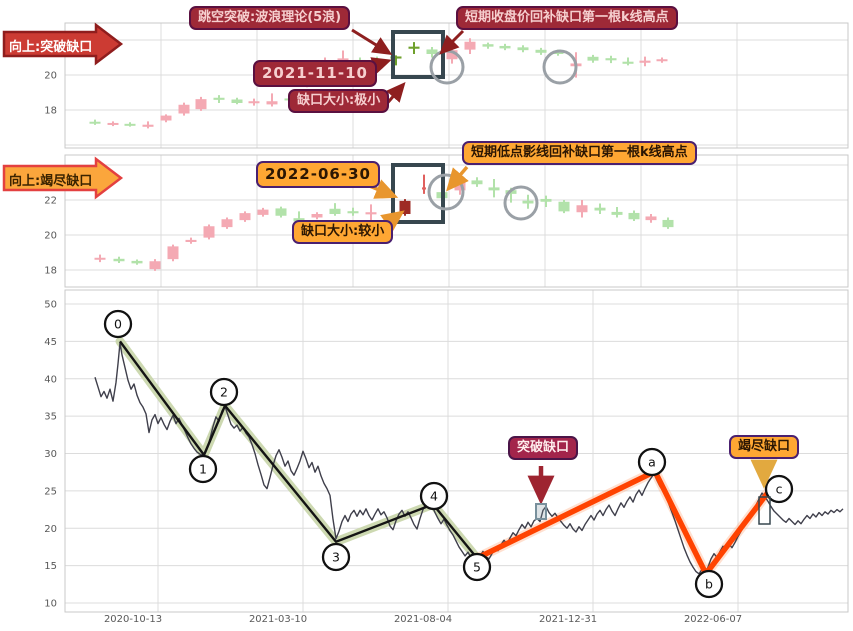 The height and width of the screenshot is (631, 853). What do you see at coordinates (452, 42) in the screenshot?
I see `fill-arrow-top` at bounding box center [452, 42].